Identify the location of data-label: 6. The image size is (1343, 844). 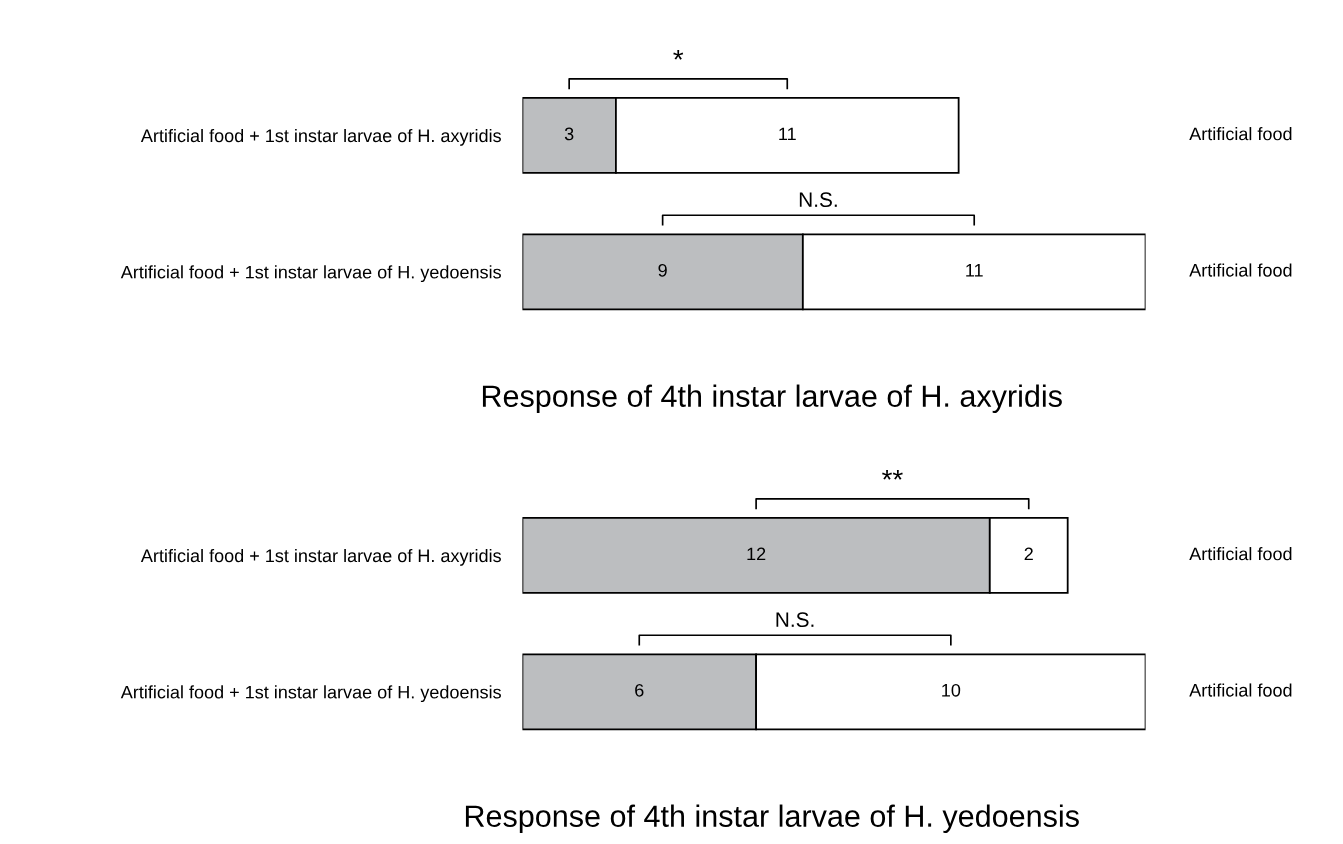
(639, 690).